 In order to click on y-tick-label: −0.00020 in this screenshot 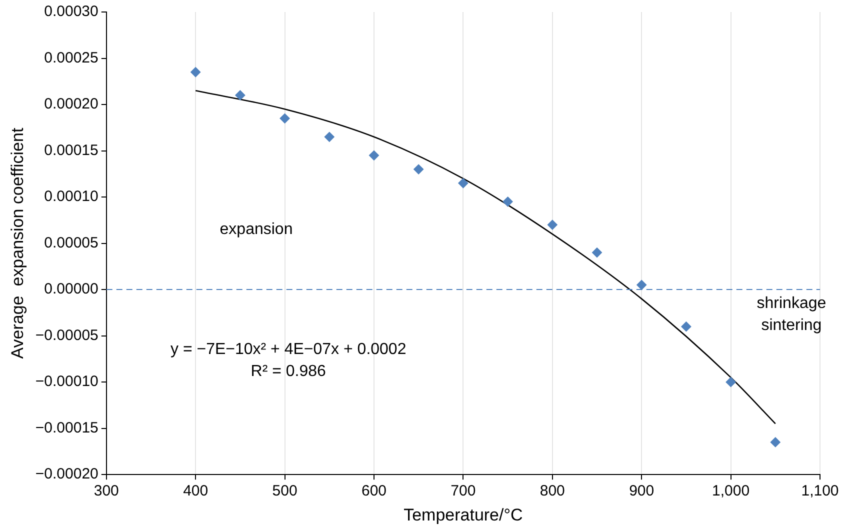, I will do `click(66, 474)`.